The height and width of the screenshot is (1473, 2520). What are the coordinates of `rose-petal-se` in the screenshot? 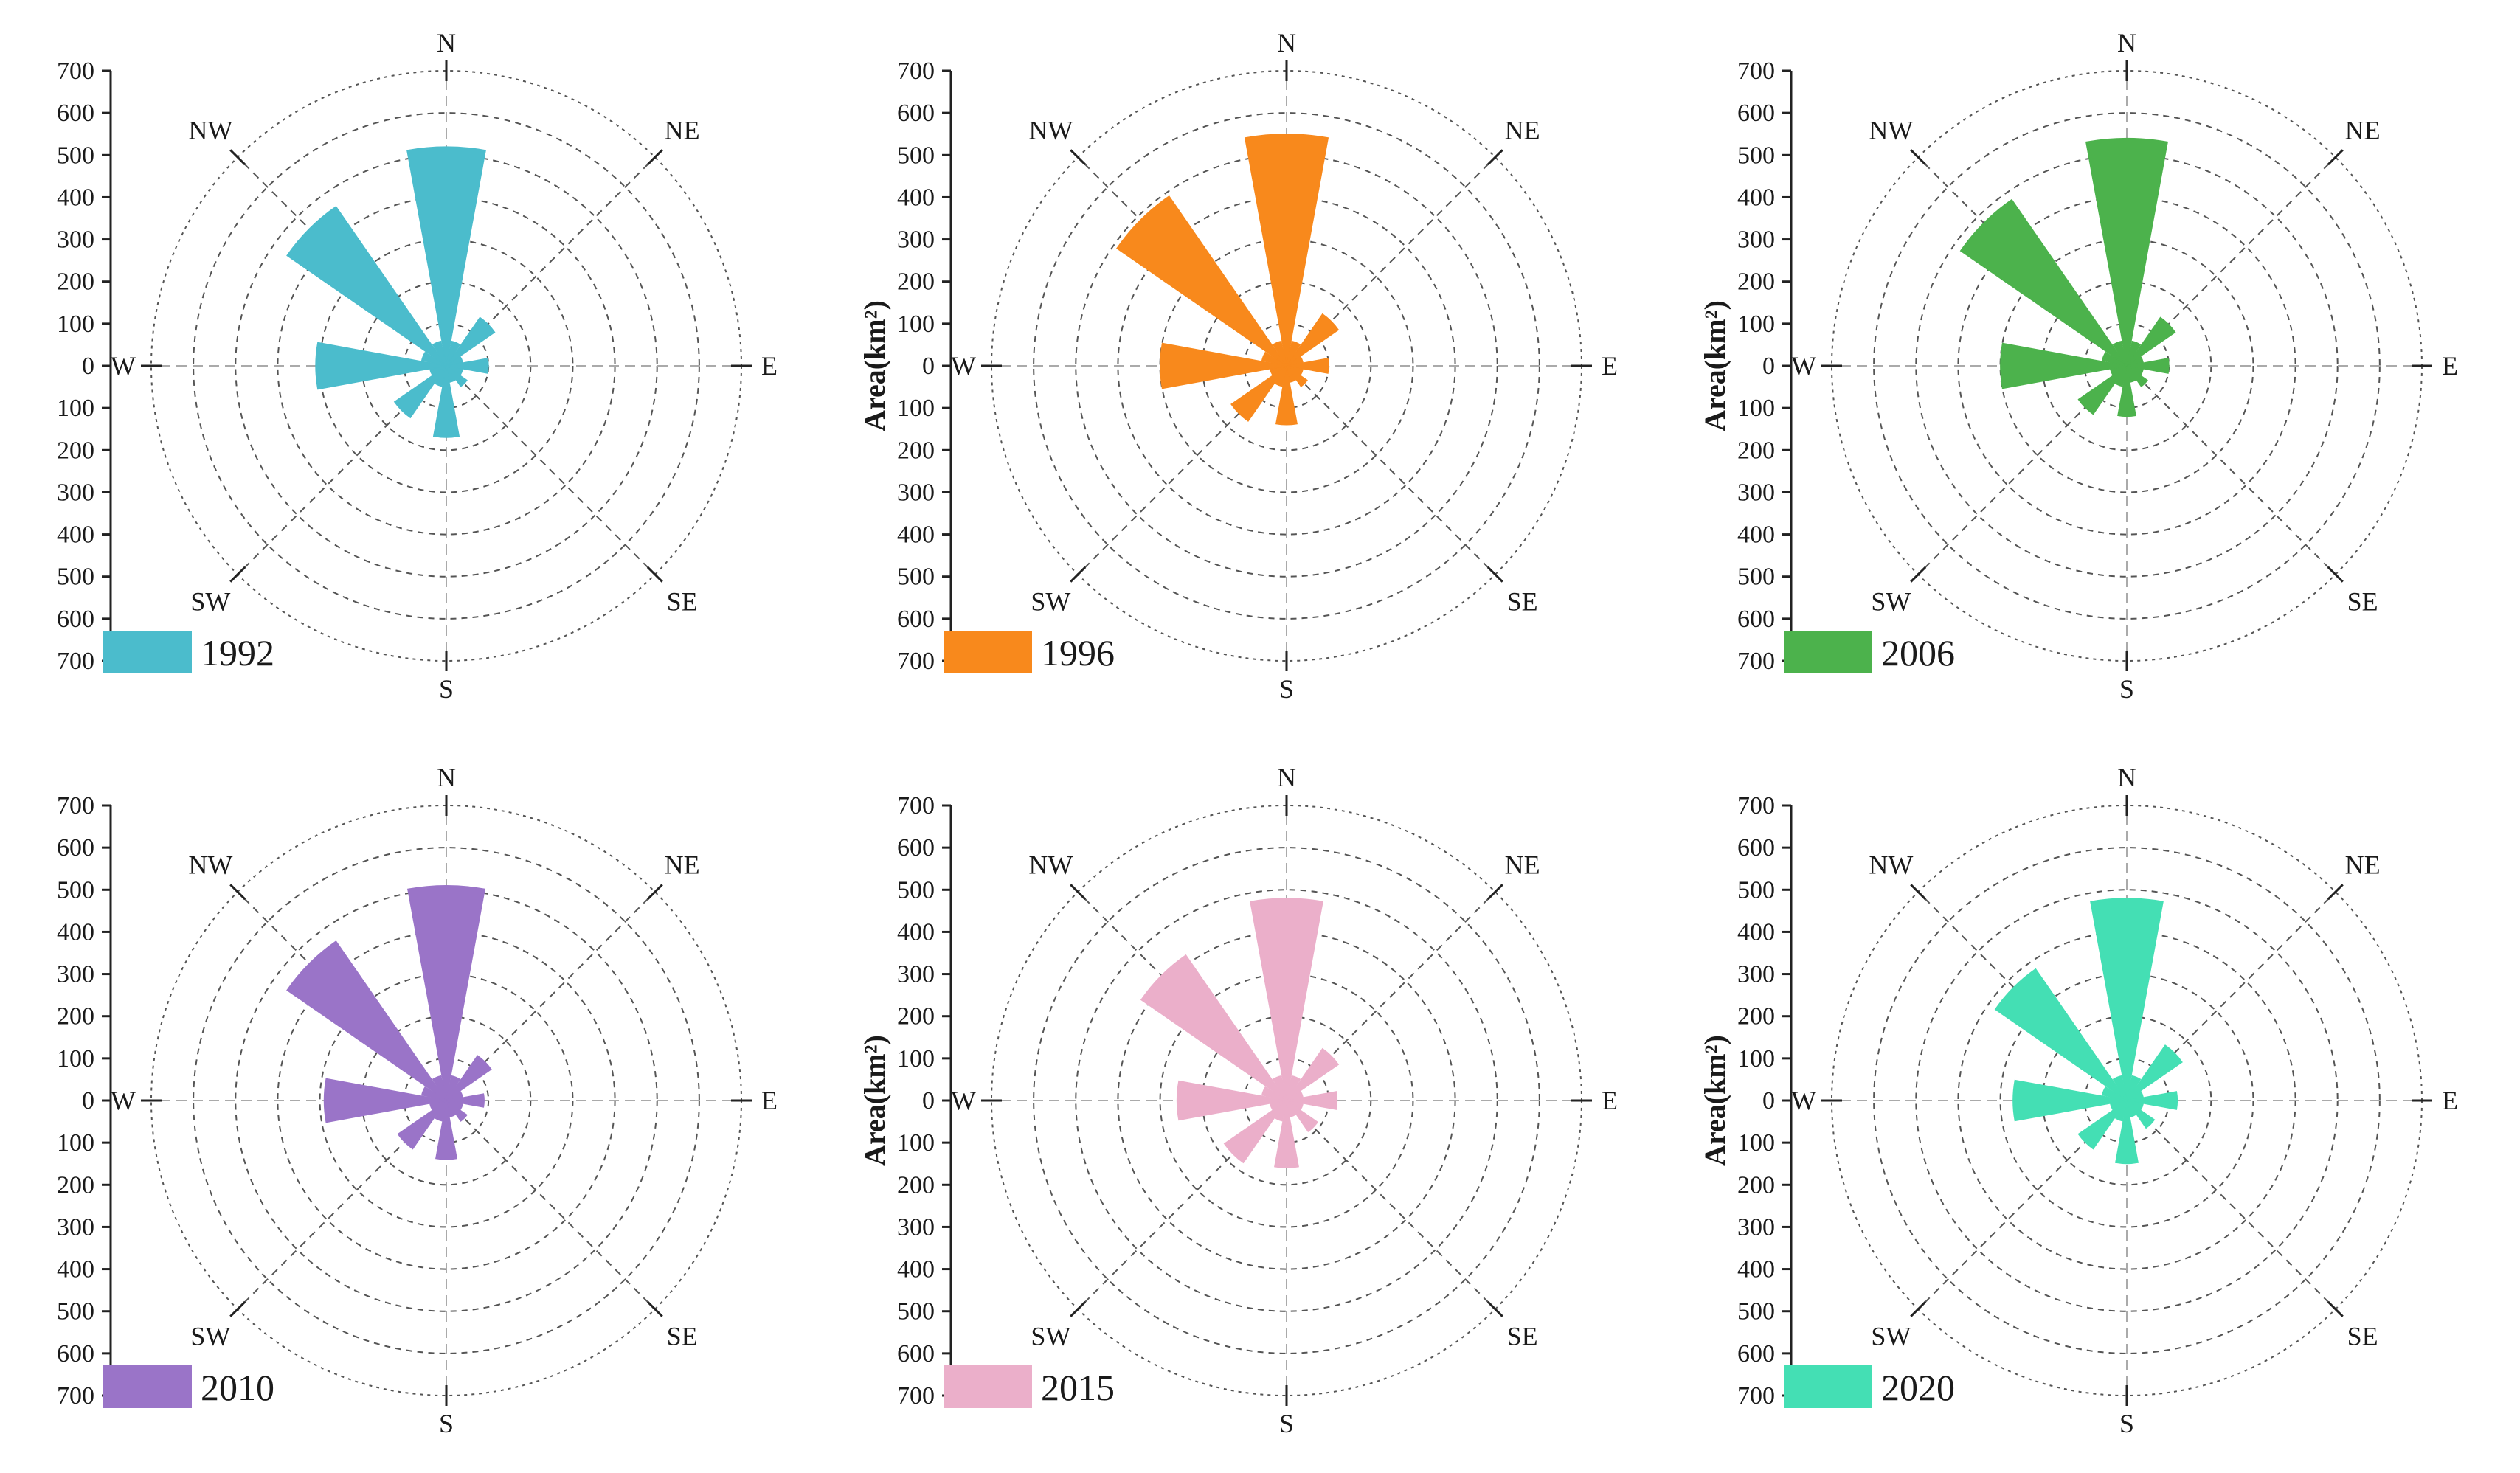 It's located at (2137, 376).